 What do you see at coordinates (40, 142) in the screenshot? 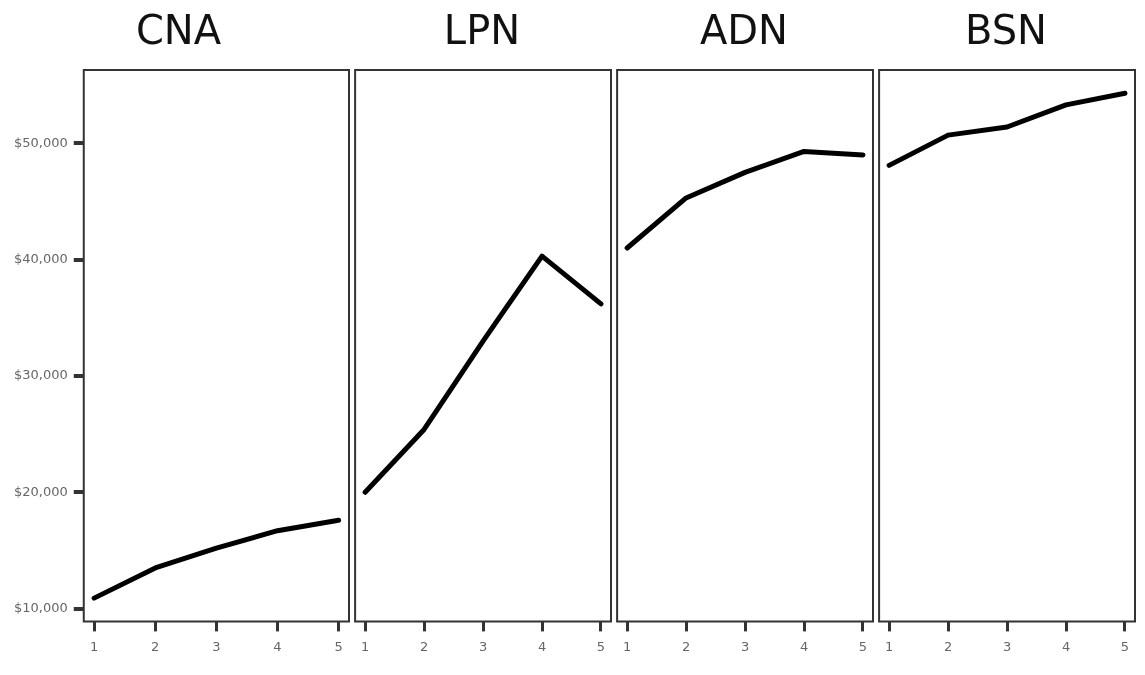
I see `y-tick-label: $50,000` at bounding box center [40, 142].